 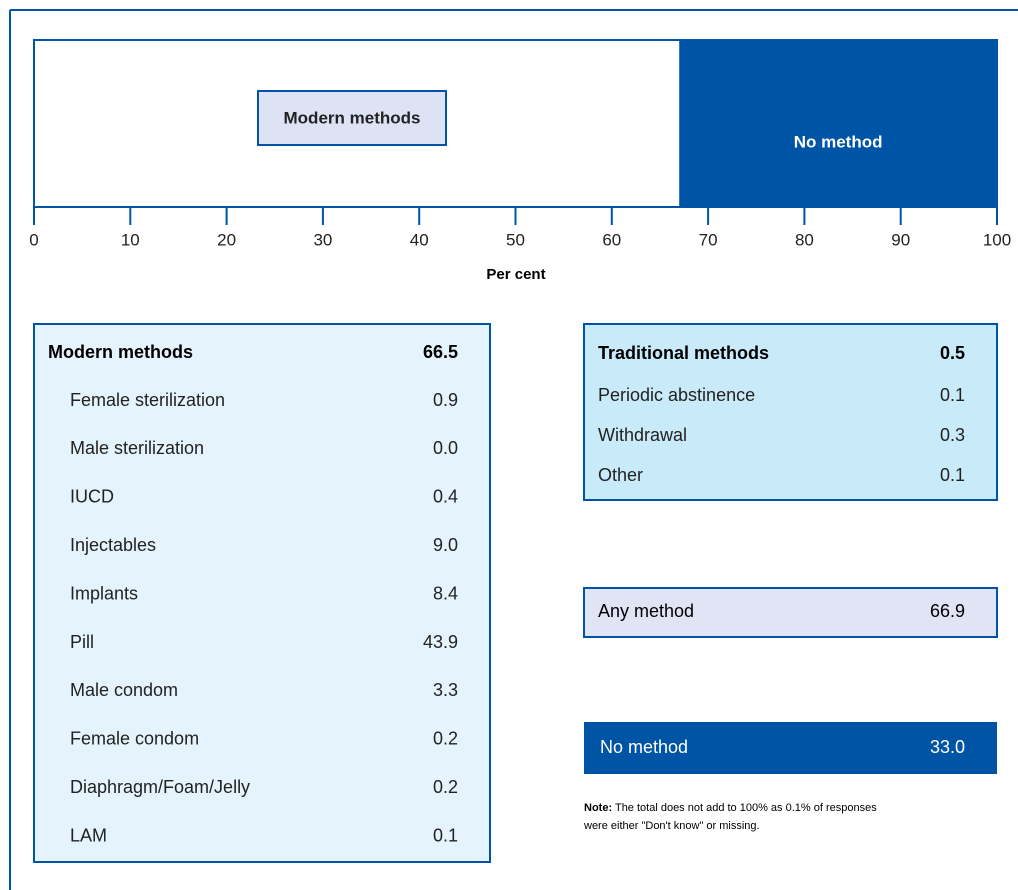 What do you see at coordinates (104, 593) in the screenshot?
I see `modern-row-label: Implants` at bounding box center [104, 593].